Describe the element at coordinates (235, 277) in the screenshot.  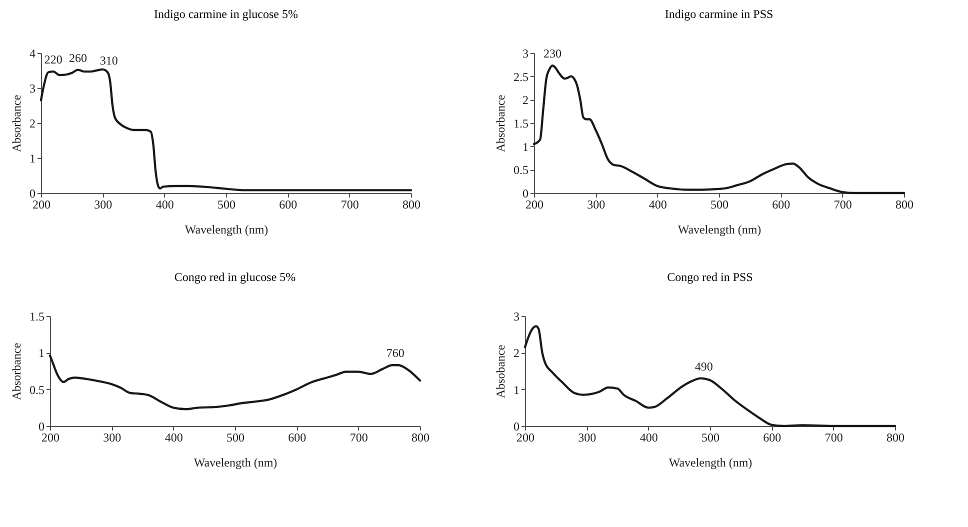
I see `chart-title: Congo red in glucose 5%` at that location.